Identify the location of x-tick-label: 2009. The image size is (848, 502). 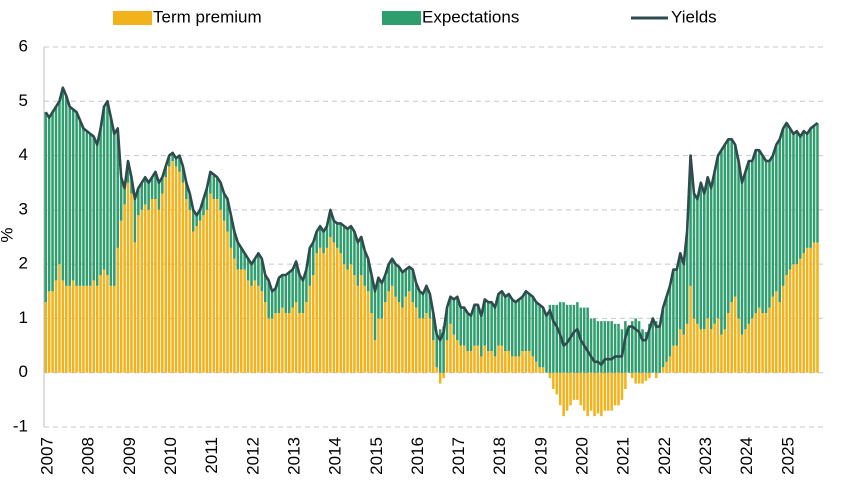
(129, 456).